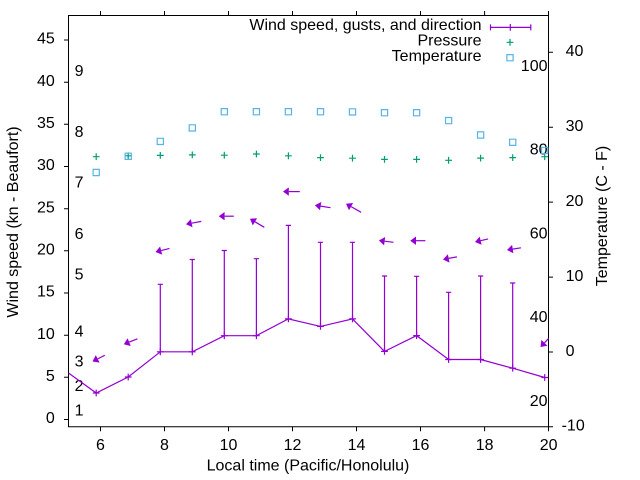 The image size is (640, 480). I want to click on svg-text: 15, so click(46, 292).